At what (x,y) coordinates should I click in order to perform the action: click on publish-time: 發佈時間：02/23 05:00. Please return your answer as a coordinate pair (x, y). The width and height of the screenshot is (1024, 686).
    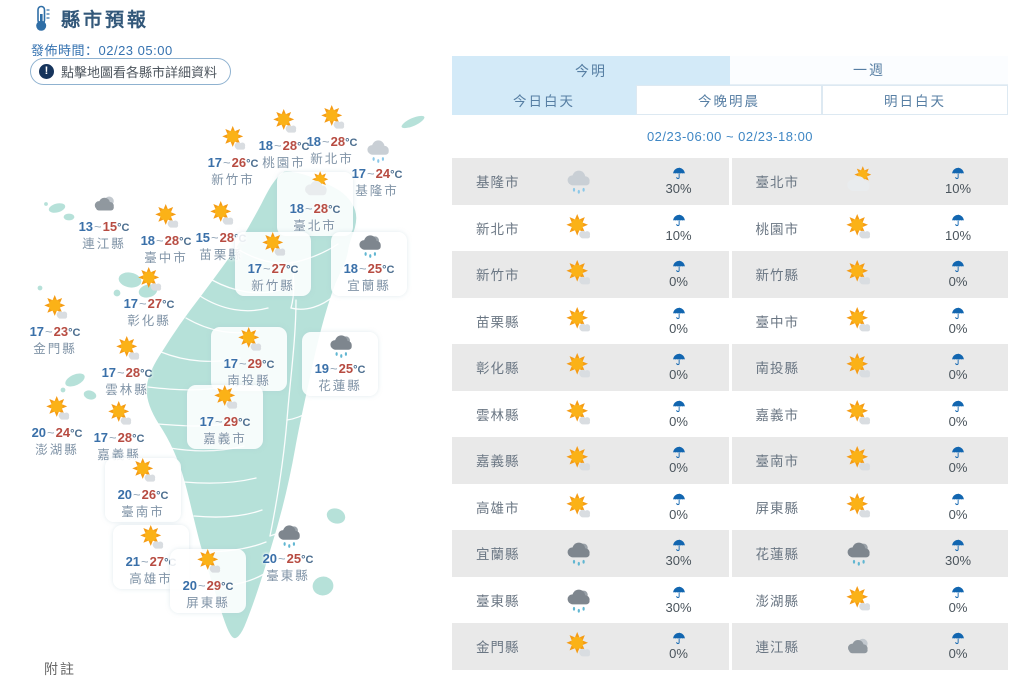
    Looking at the image, I should click on (102, 50).